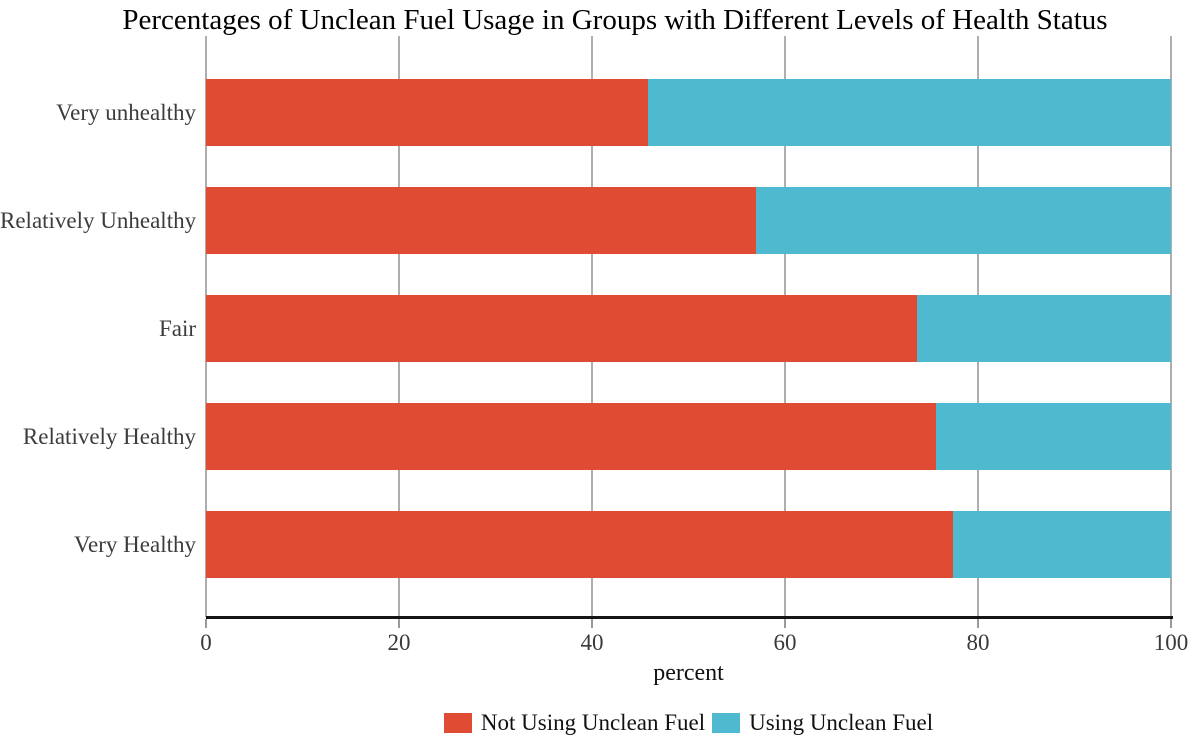 The image size is (1200, 739). What do you see at coordinates (399, 642) in the screenshot?
I see `x-axis-tick-label-20: 20` at bounding box center [399, 642].